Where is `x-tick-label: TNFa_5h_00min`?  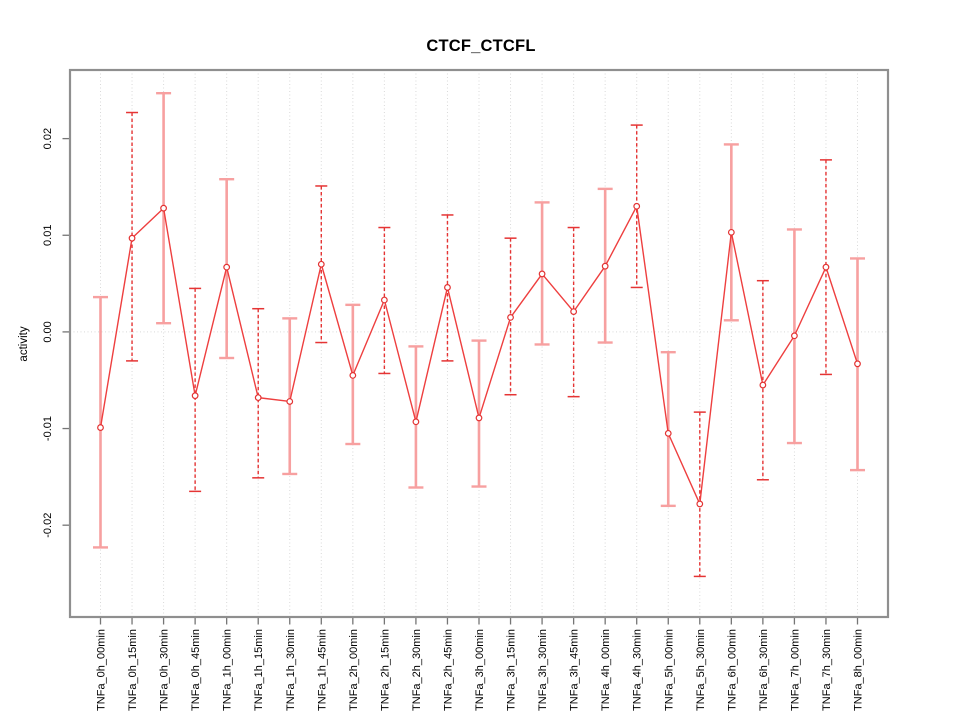
x-tick-label: TNFa_5h_00min is located at coordinates (669, 670).